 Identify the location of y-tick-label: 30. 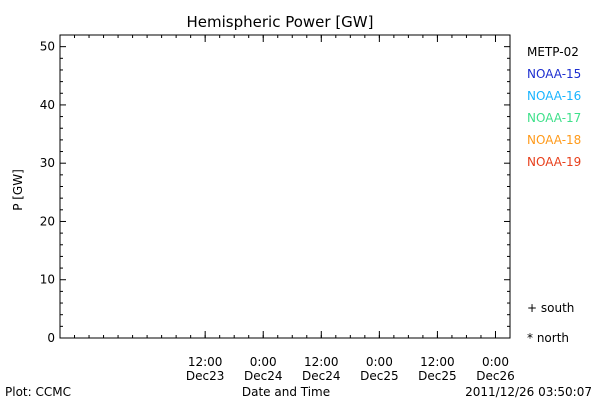
(47, 163).